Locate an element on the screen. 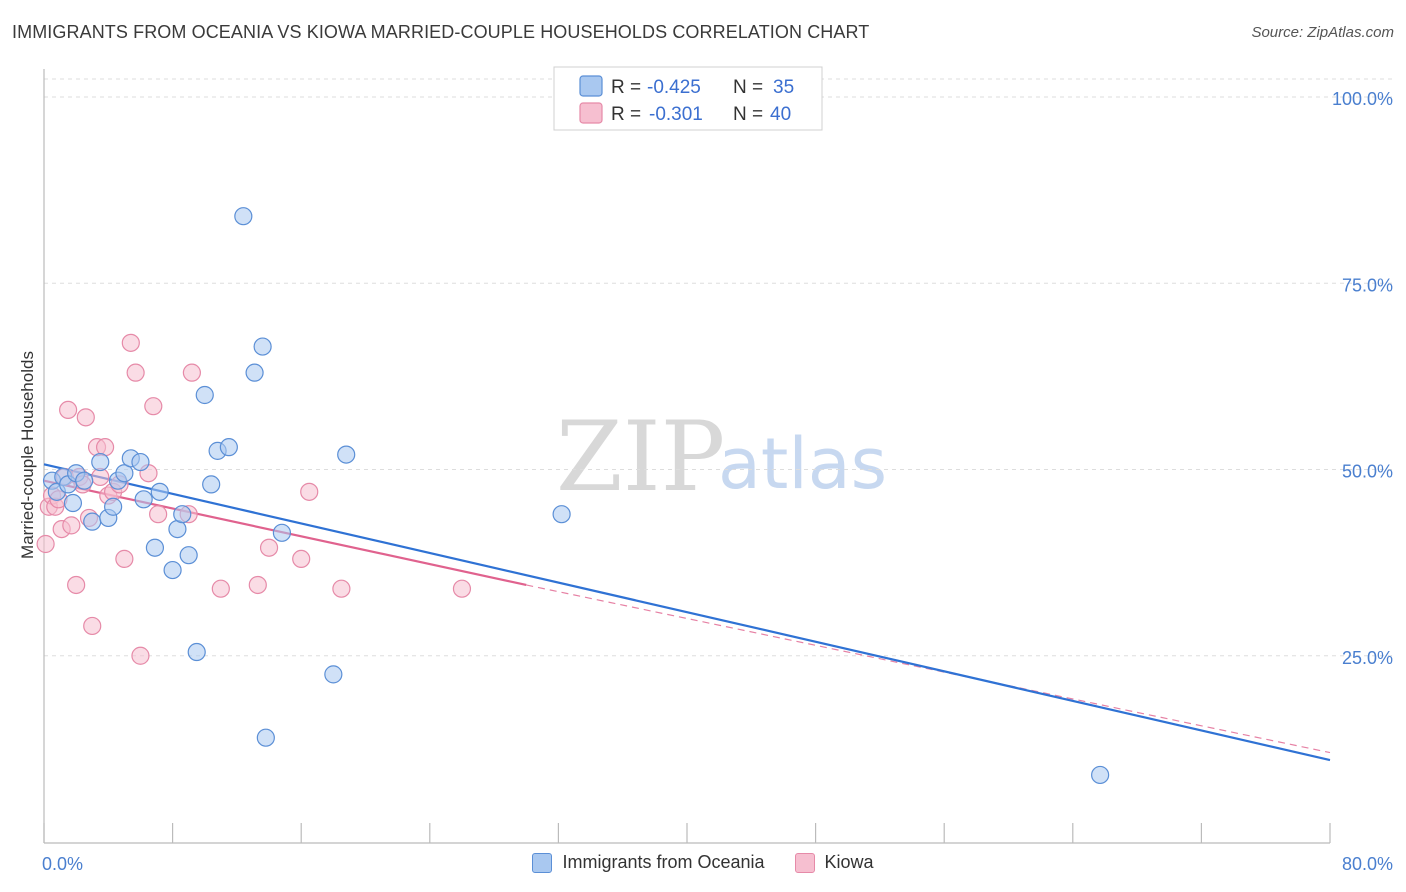  series-swatch-kiowa is located at coordinates (804, 862).